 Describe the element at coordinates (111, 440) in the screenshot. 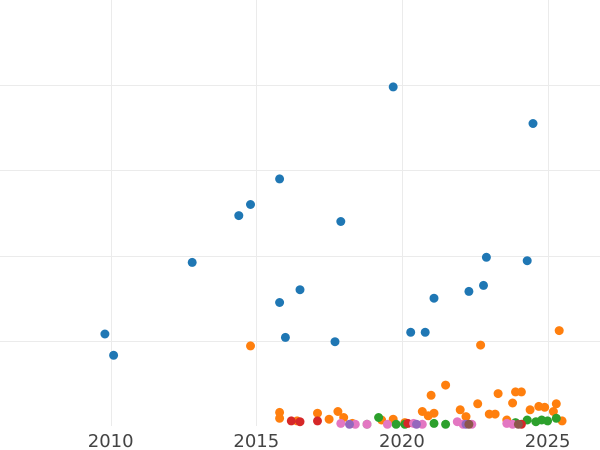

I see `x-tick-label: 2010` at that location.